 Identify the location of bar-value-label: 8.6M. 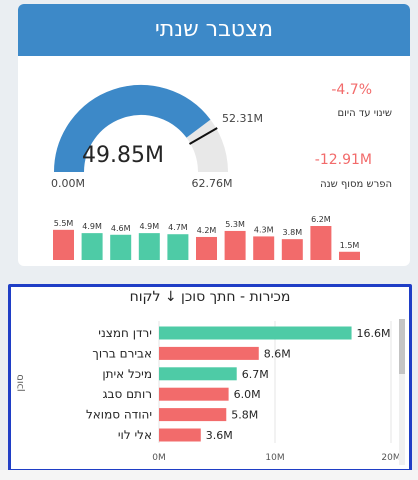
(277, 353).